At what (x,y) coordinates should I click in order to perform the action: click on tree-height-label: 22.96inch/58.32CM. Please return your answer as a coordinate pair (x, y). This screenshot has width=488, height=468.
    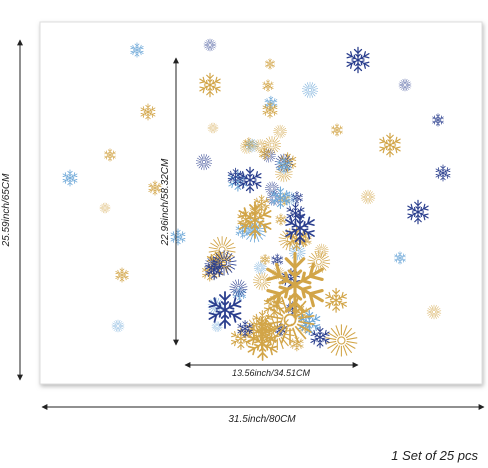
    Looking at the image, I should click on (165, 202).